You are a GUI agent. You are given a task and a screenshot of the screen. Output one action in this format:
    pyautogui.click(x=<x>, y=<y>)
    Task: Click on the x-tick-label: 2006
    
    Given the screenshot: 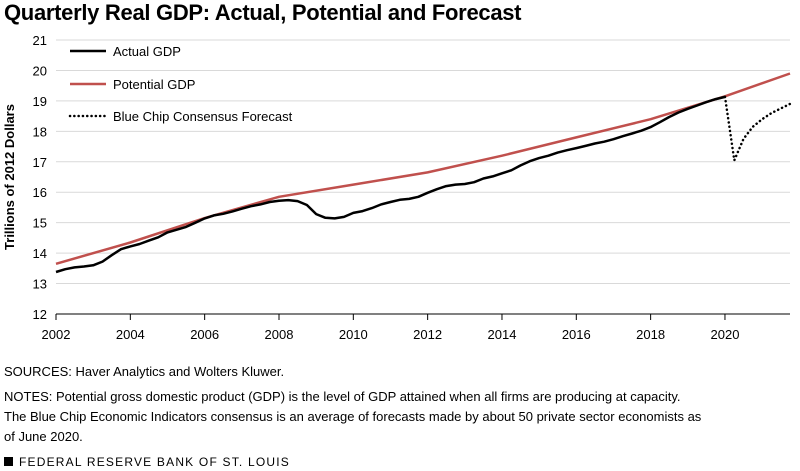 What is the action you would take?
    pyautogui.click(x=204, y=334)
    